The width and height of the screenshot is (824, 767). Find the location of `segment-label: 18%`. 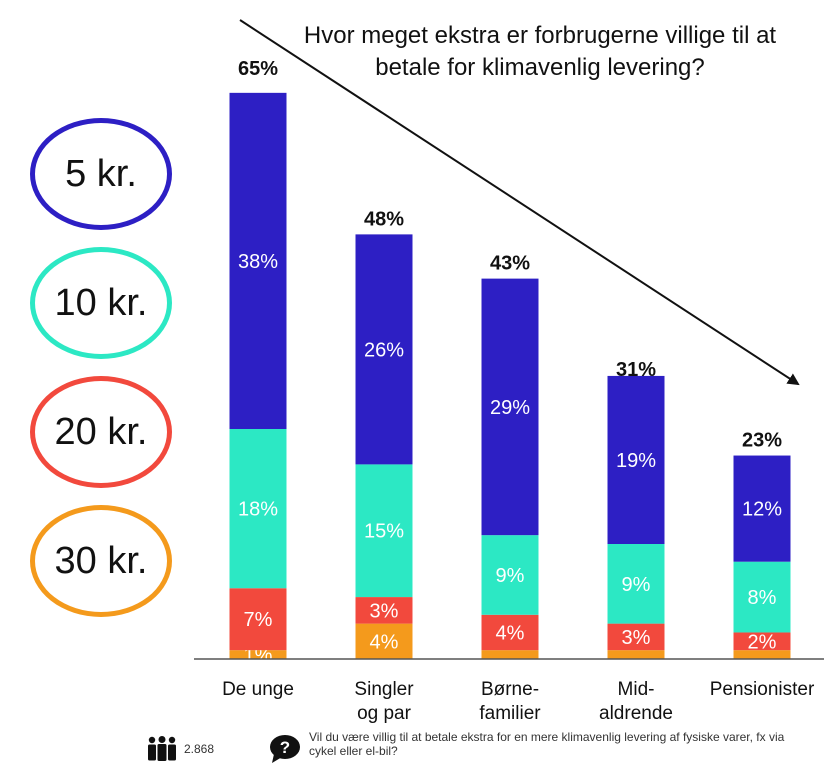

segment-label: 18% is located at coordinates (258, 510).